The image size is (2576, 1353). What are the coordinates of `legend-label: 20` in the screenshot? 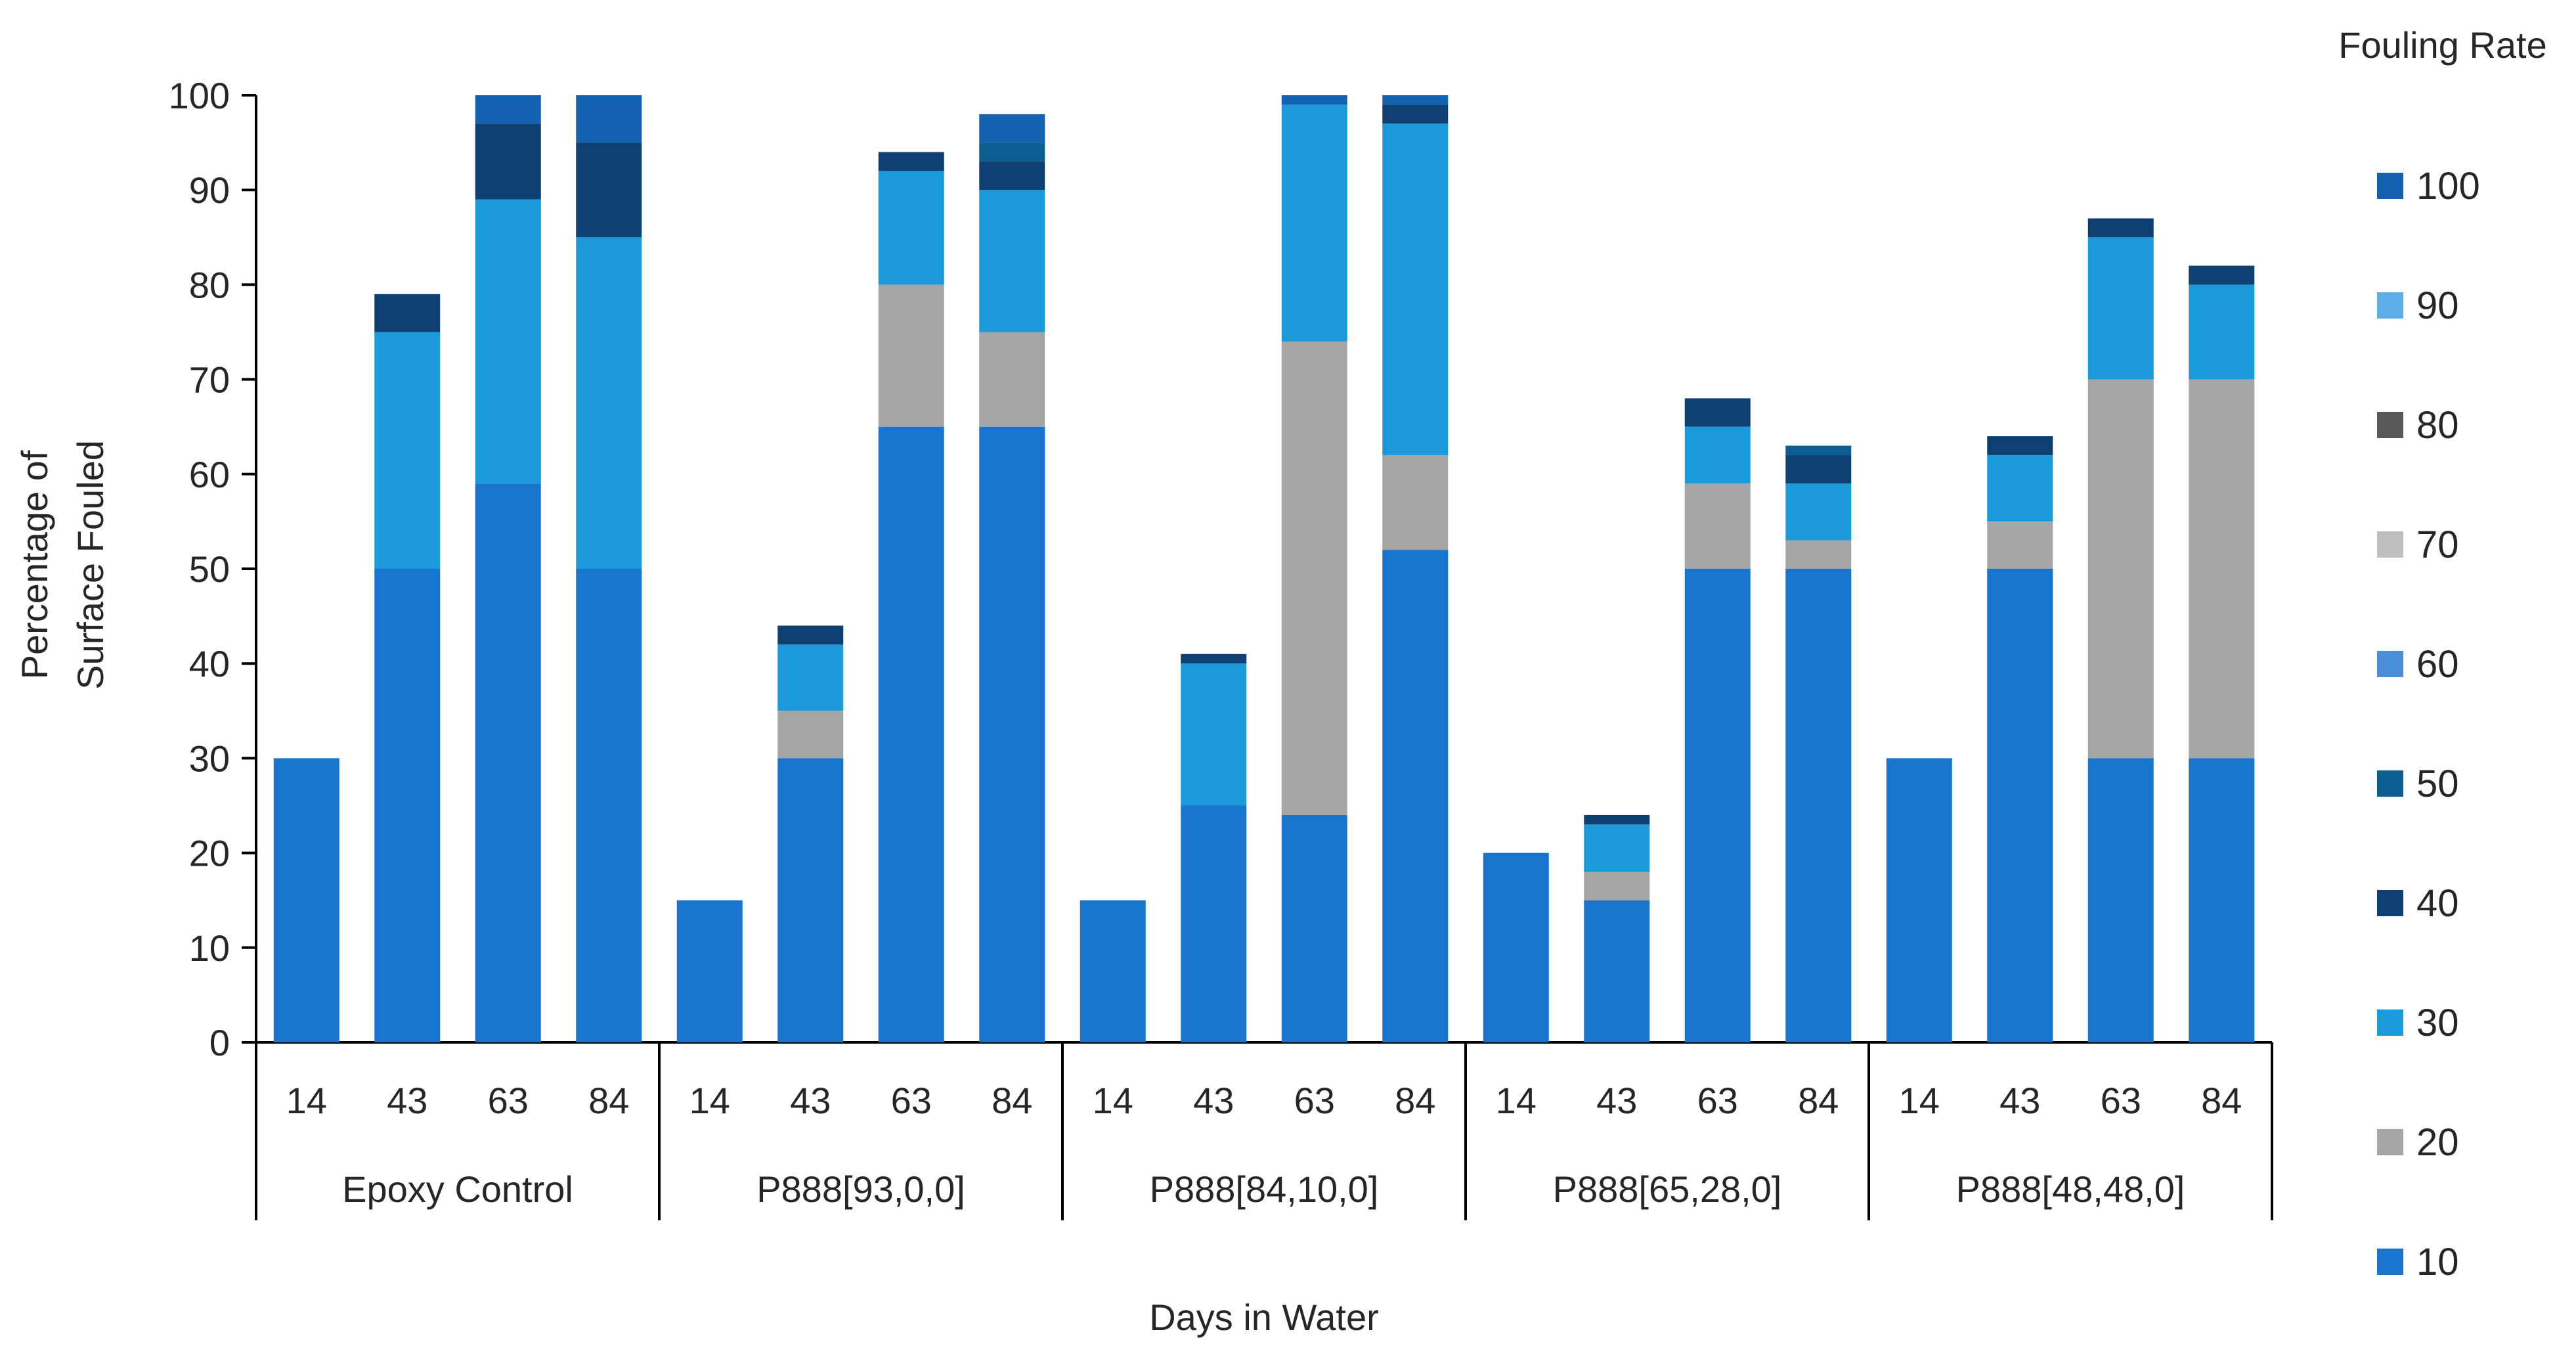 It's located at (2437, 1142).